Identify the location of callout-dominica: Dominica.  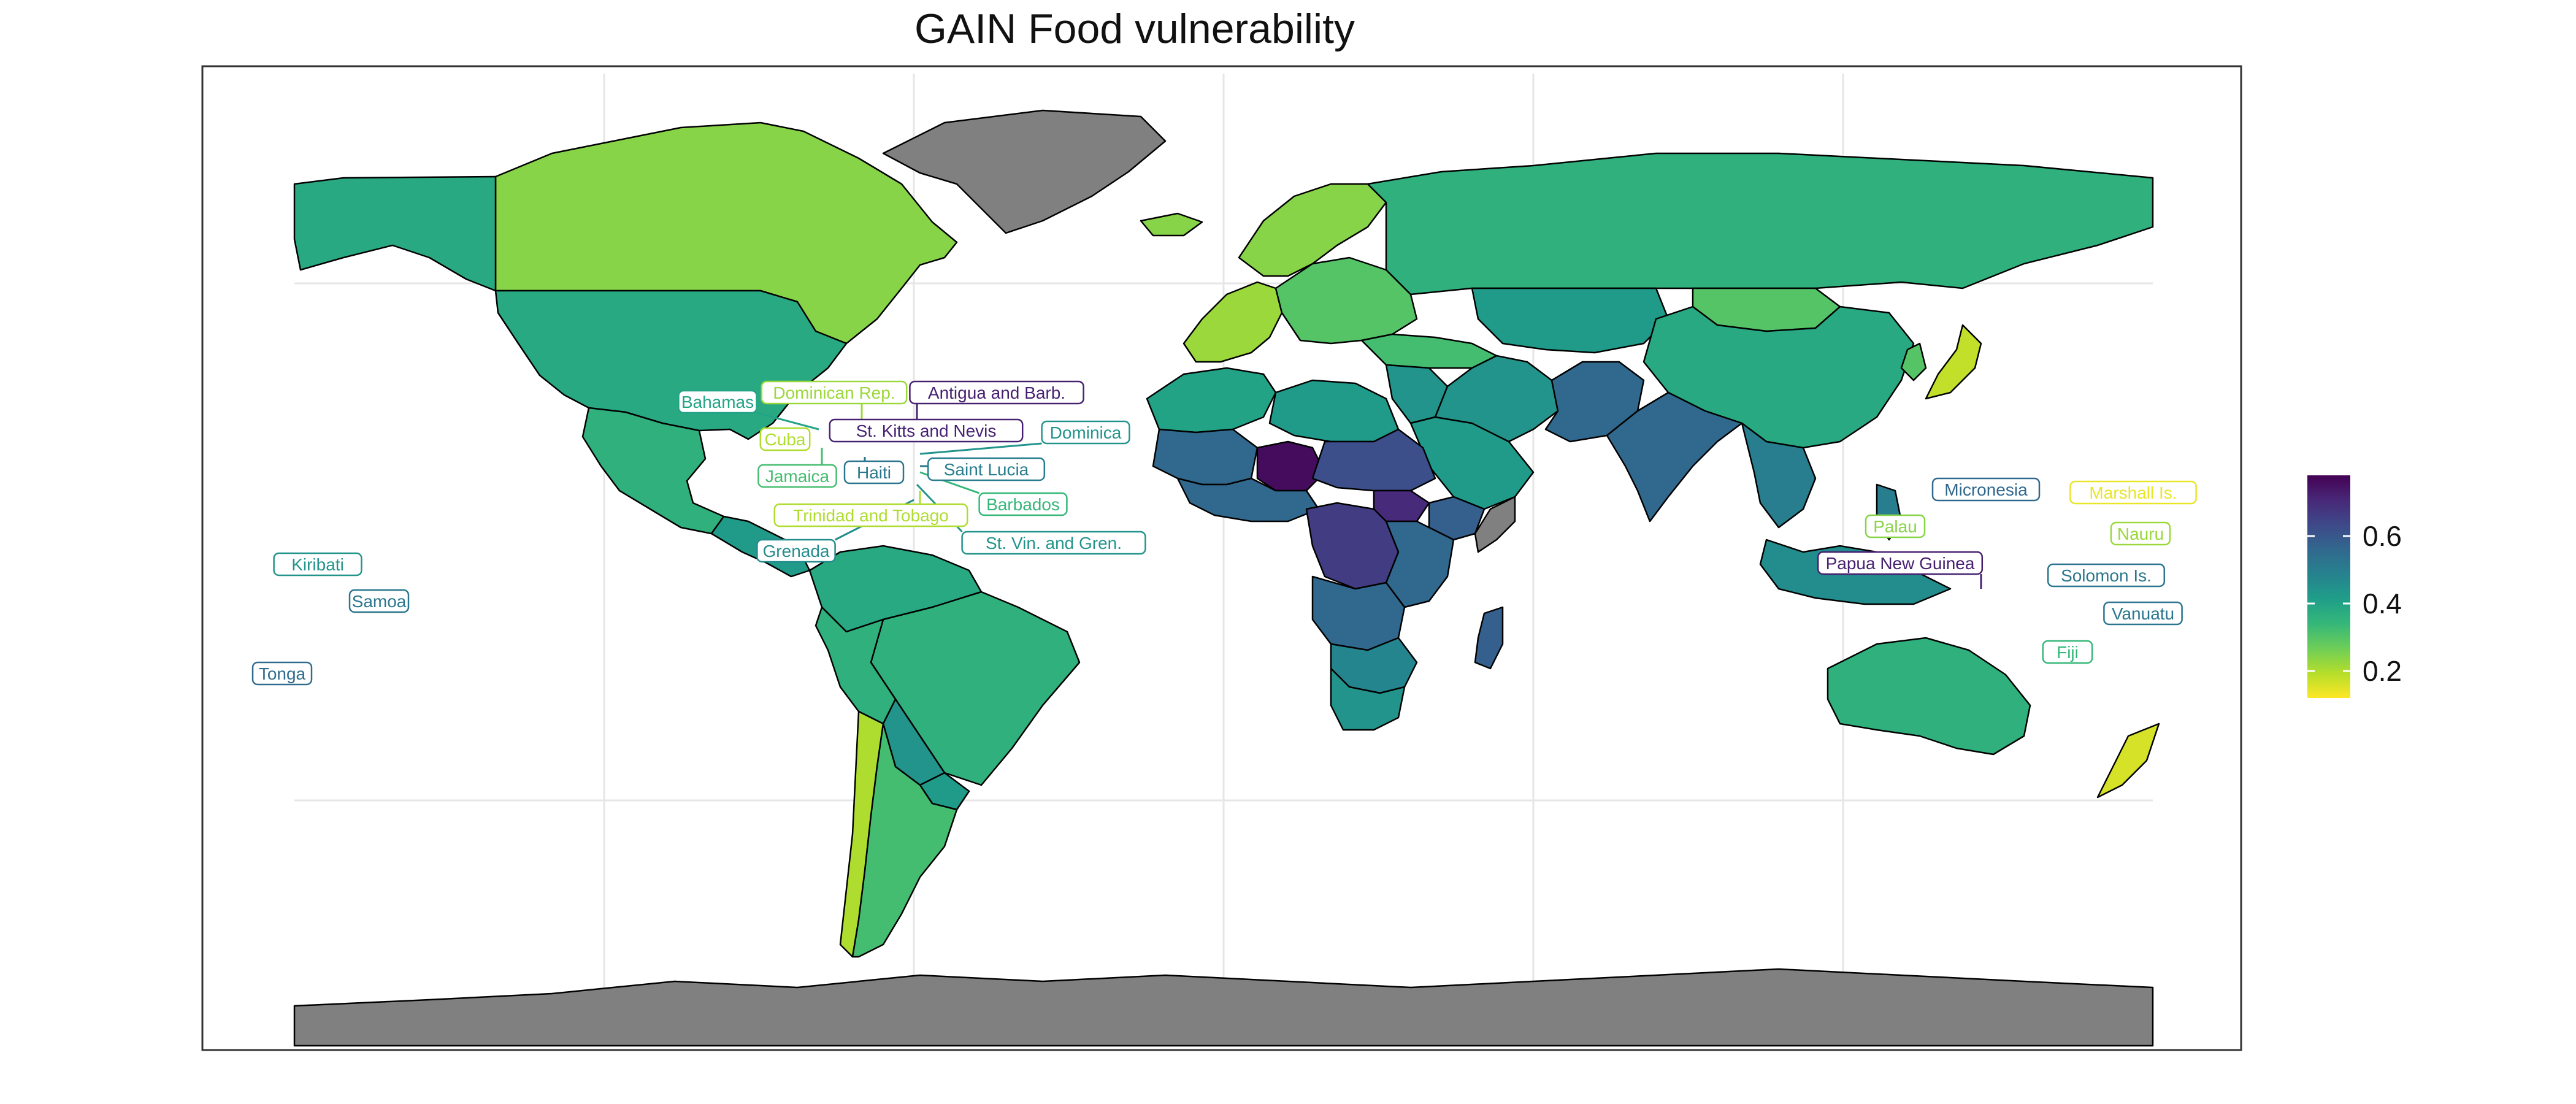
(1085, 432).